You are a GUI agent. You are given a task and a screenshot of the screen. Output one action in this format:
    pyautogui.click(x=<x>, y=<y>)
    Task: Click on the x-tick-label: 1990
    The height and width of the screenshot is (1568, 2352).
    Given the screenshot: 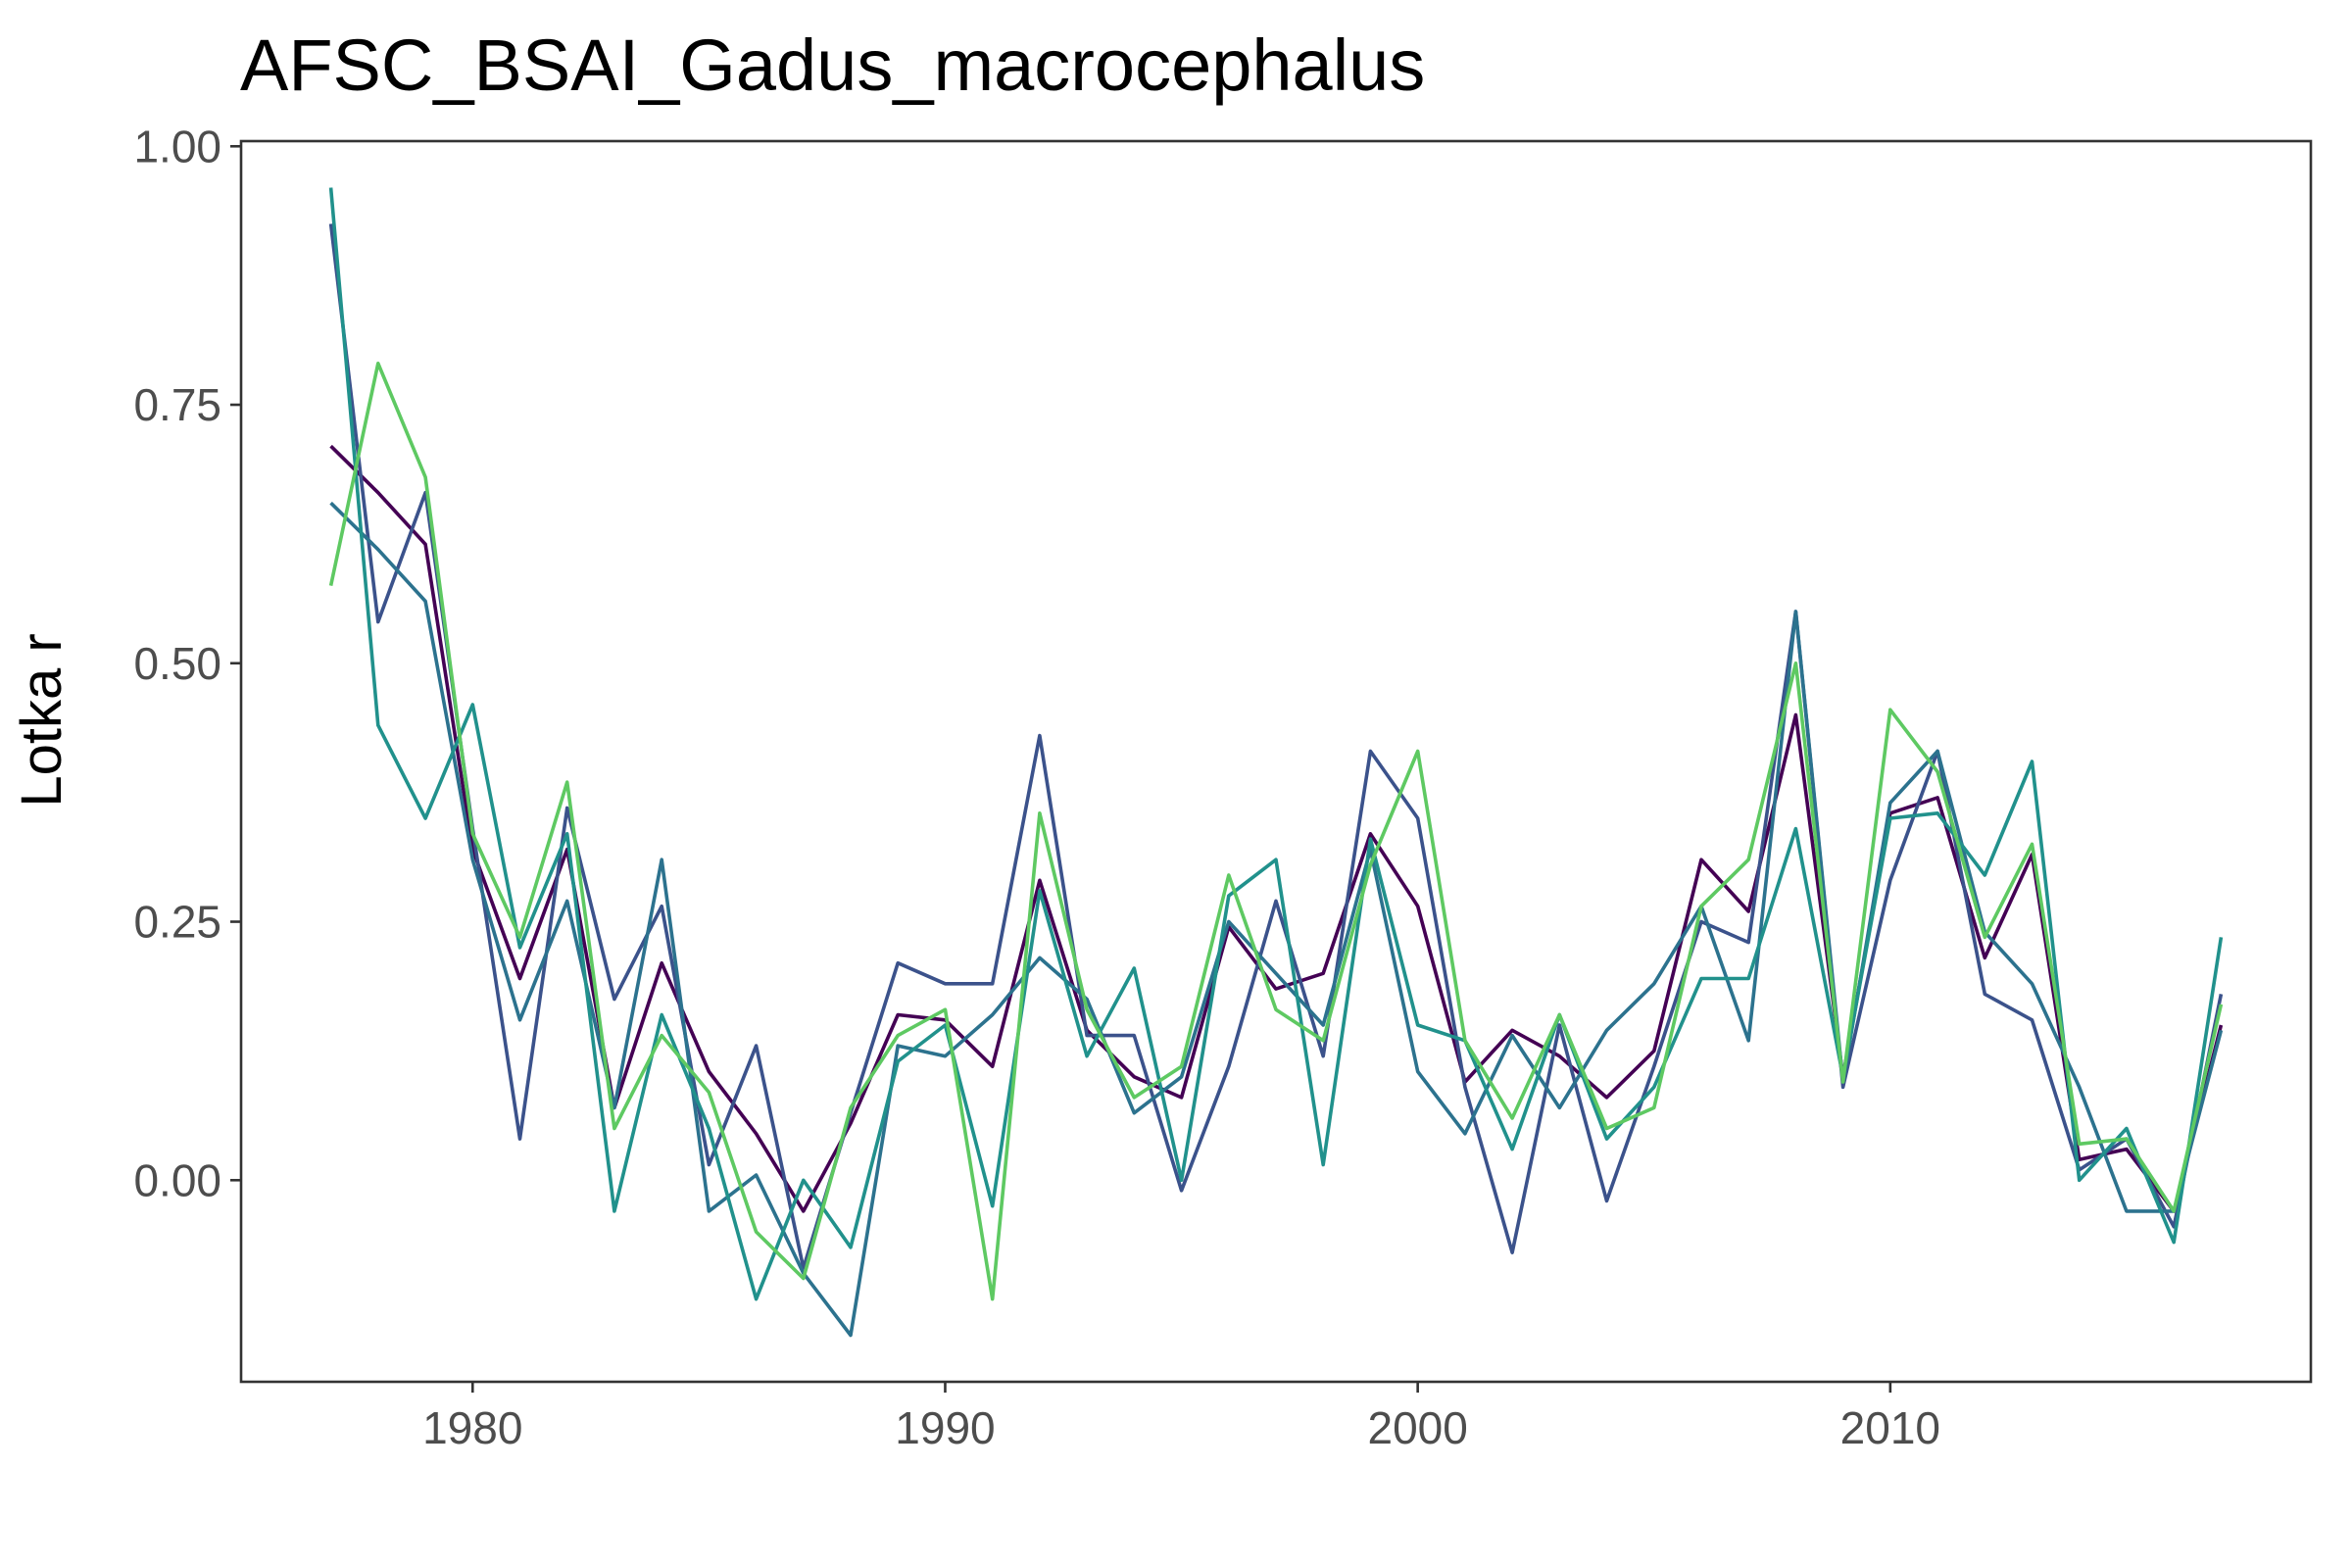 What is the action you would take?
    pyautogui.click(x=945, y=1427)
    